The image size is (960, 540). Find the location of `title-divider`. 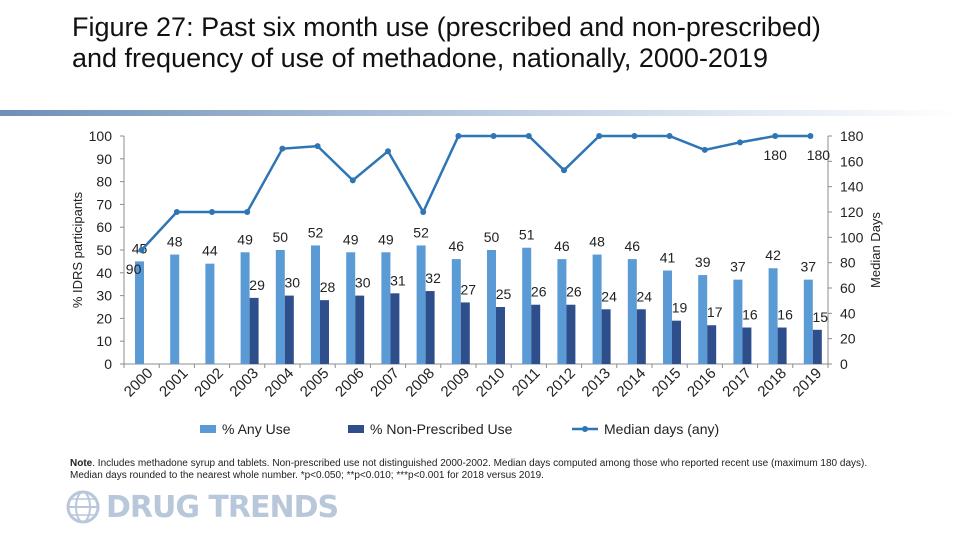

title-divider is located at coordinates (480, 113).